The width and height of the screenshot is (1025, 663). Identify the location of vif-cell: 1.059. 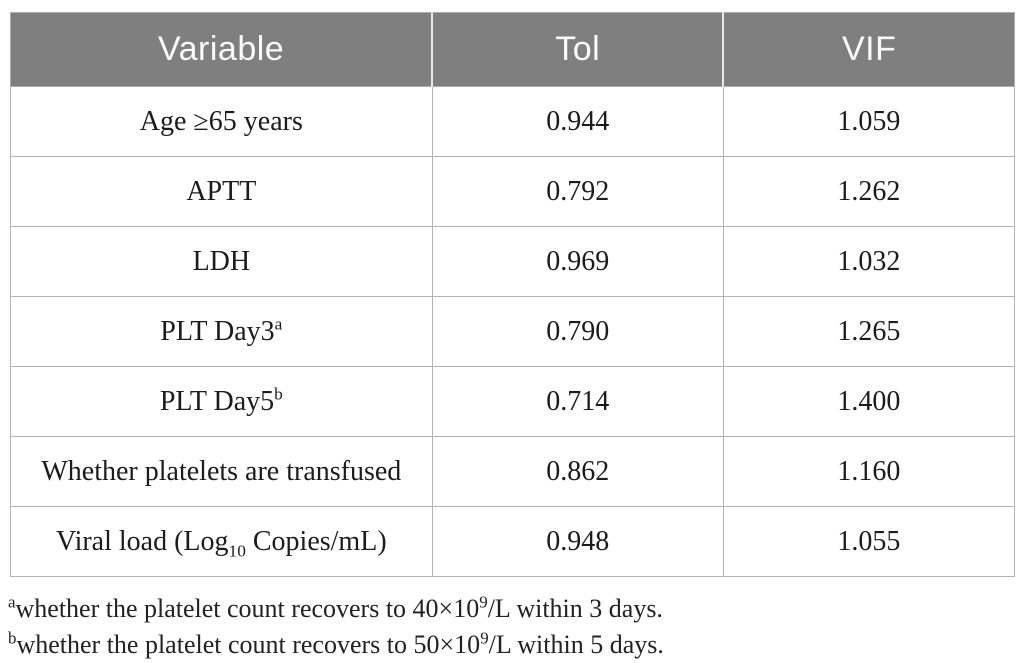
(869, 121).